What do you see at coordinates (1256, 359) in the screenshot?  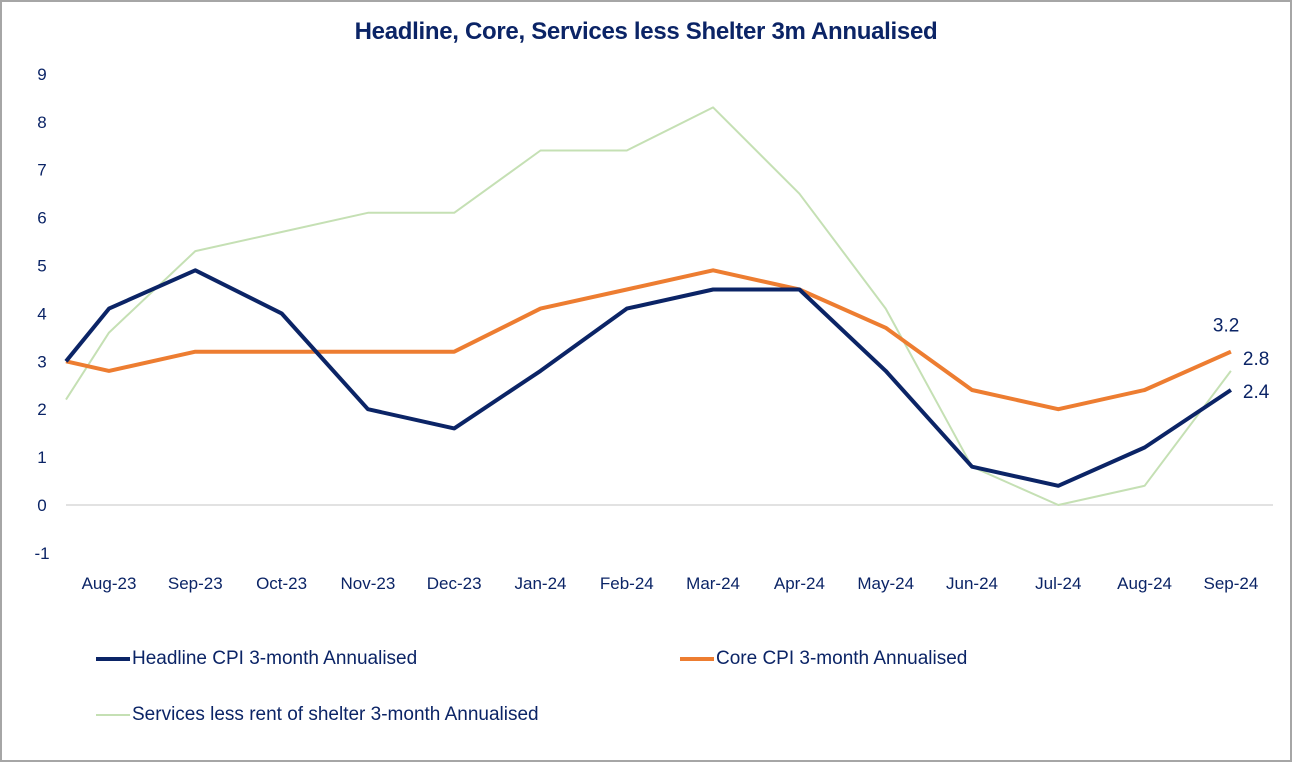 I see `services-end-label: 2.8` at bounding box center [1256, 359].